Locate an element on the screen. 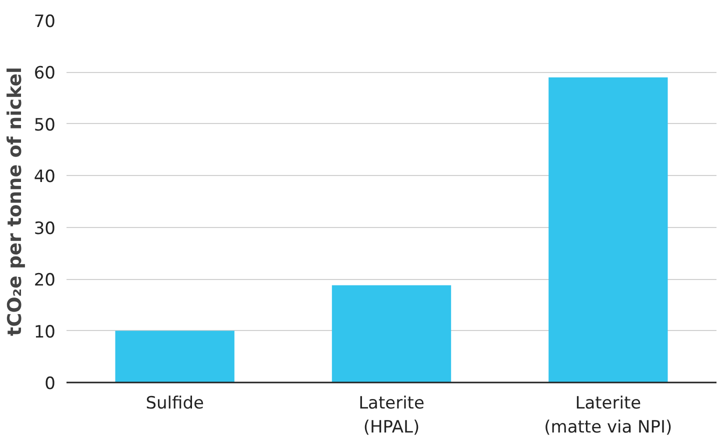 Image resolution: width=726 pixels, height=440 pixels. y-tick-label: 70 is located at coordinates (45, 22).